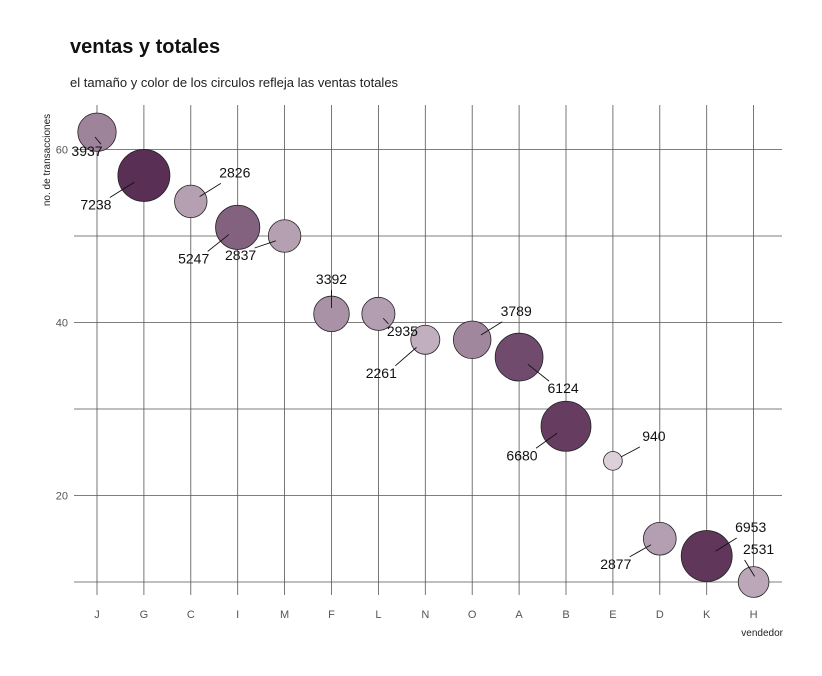  Describe the element at coordinates (706, 556) in the screenshot. I see `bubble-K` at that location.